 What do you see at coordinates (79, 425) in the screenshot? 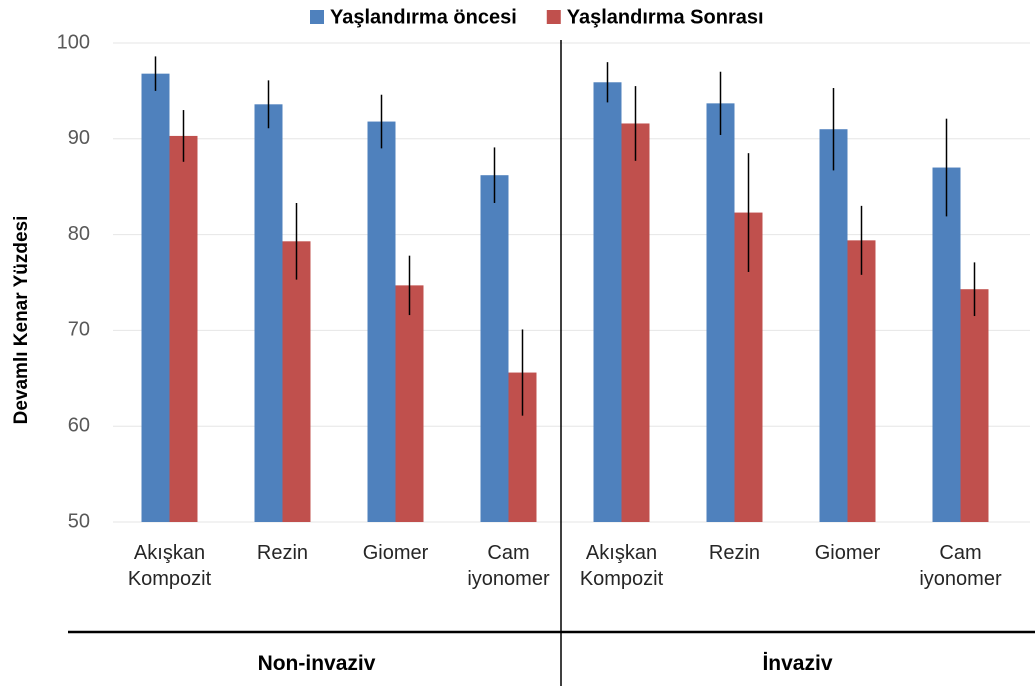
I see `y-tick-label: 60` at bounding box center [79, 425].